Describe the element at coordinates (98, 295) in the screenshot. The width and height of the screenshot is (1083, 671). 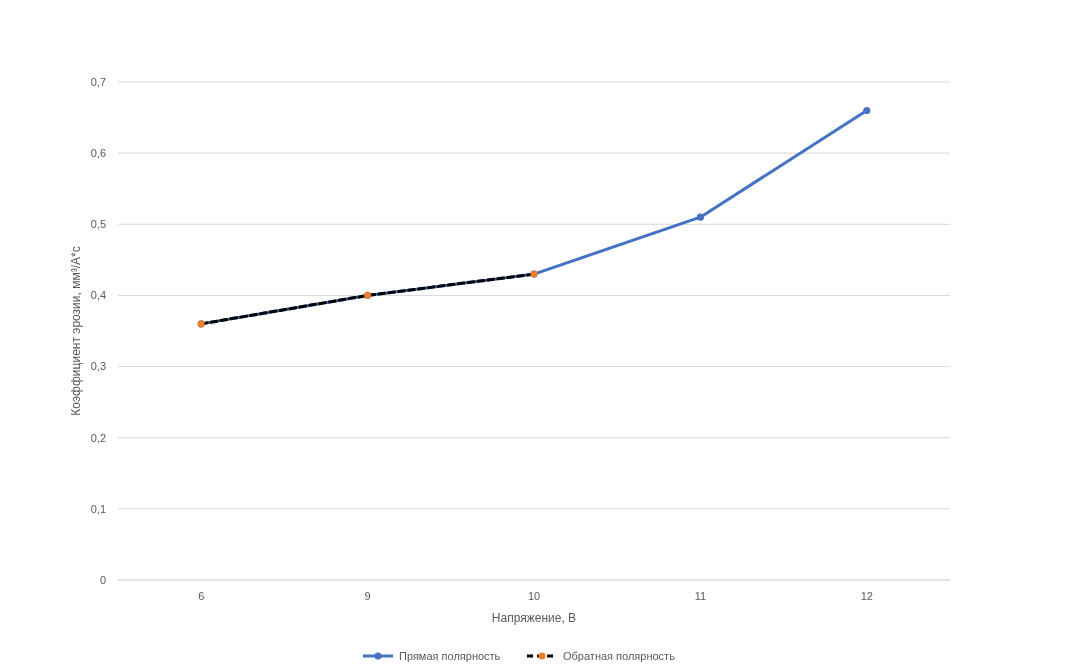
I see `y-tick-label: 0,4` at that location.